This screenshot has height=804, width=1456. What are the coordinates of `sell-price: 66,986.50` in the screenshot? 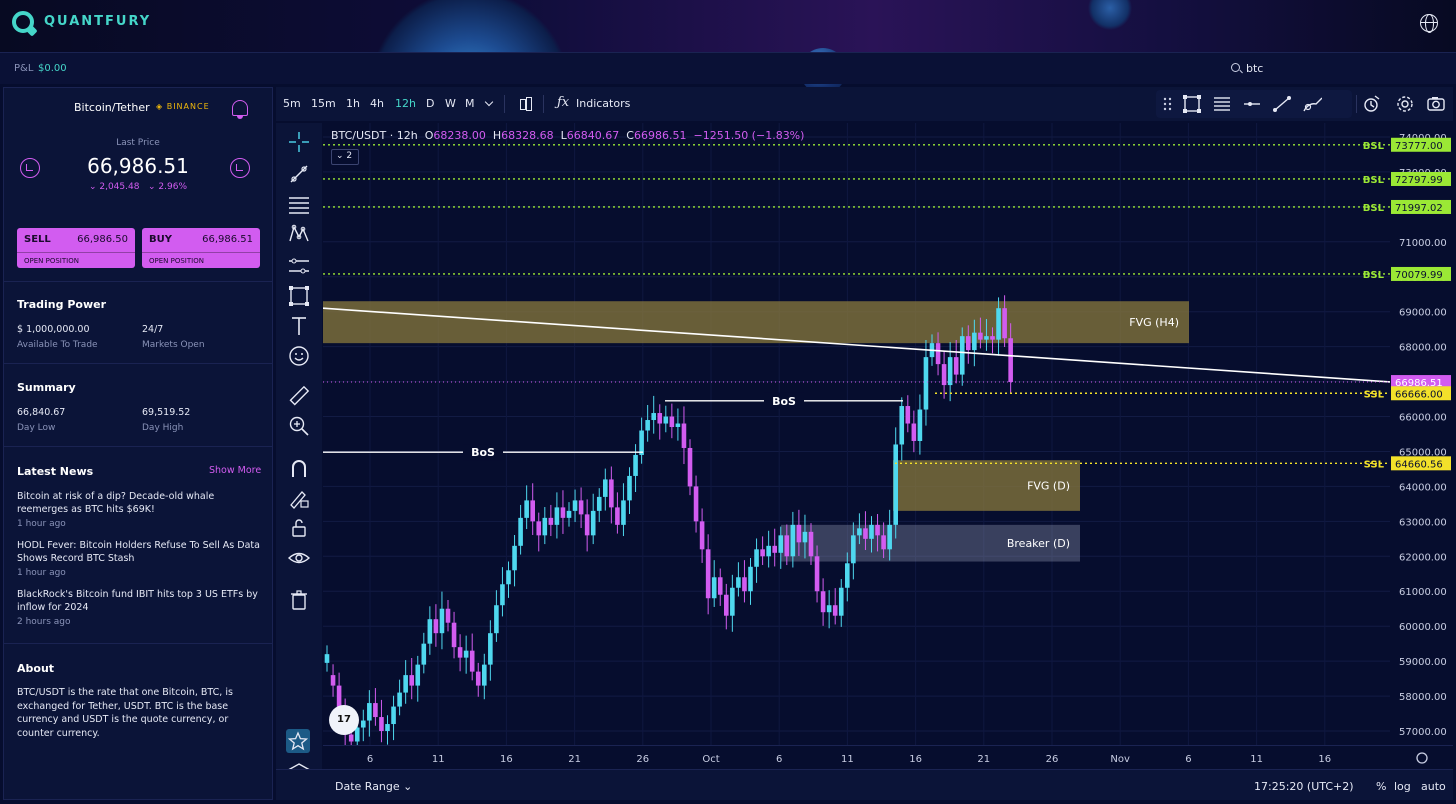 It's located at (102, 239).